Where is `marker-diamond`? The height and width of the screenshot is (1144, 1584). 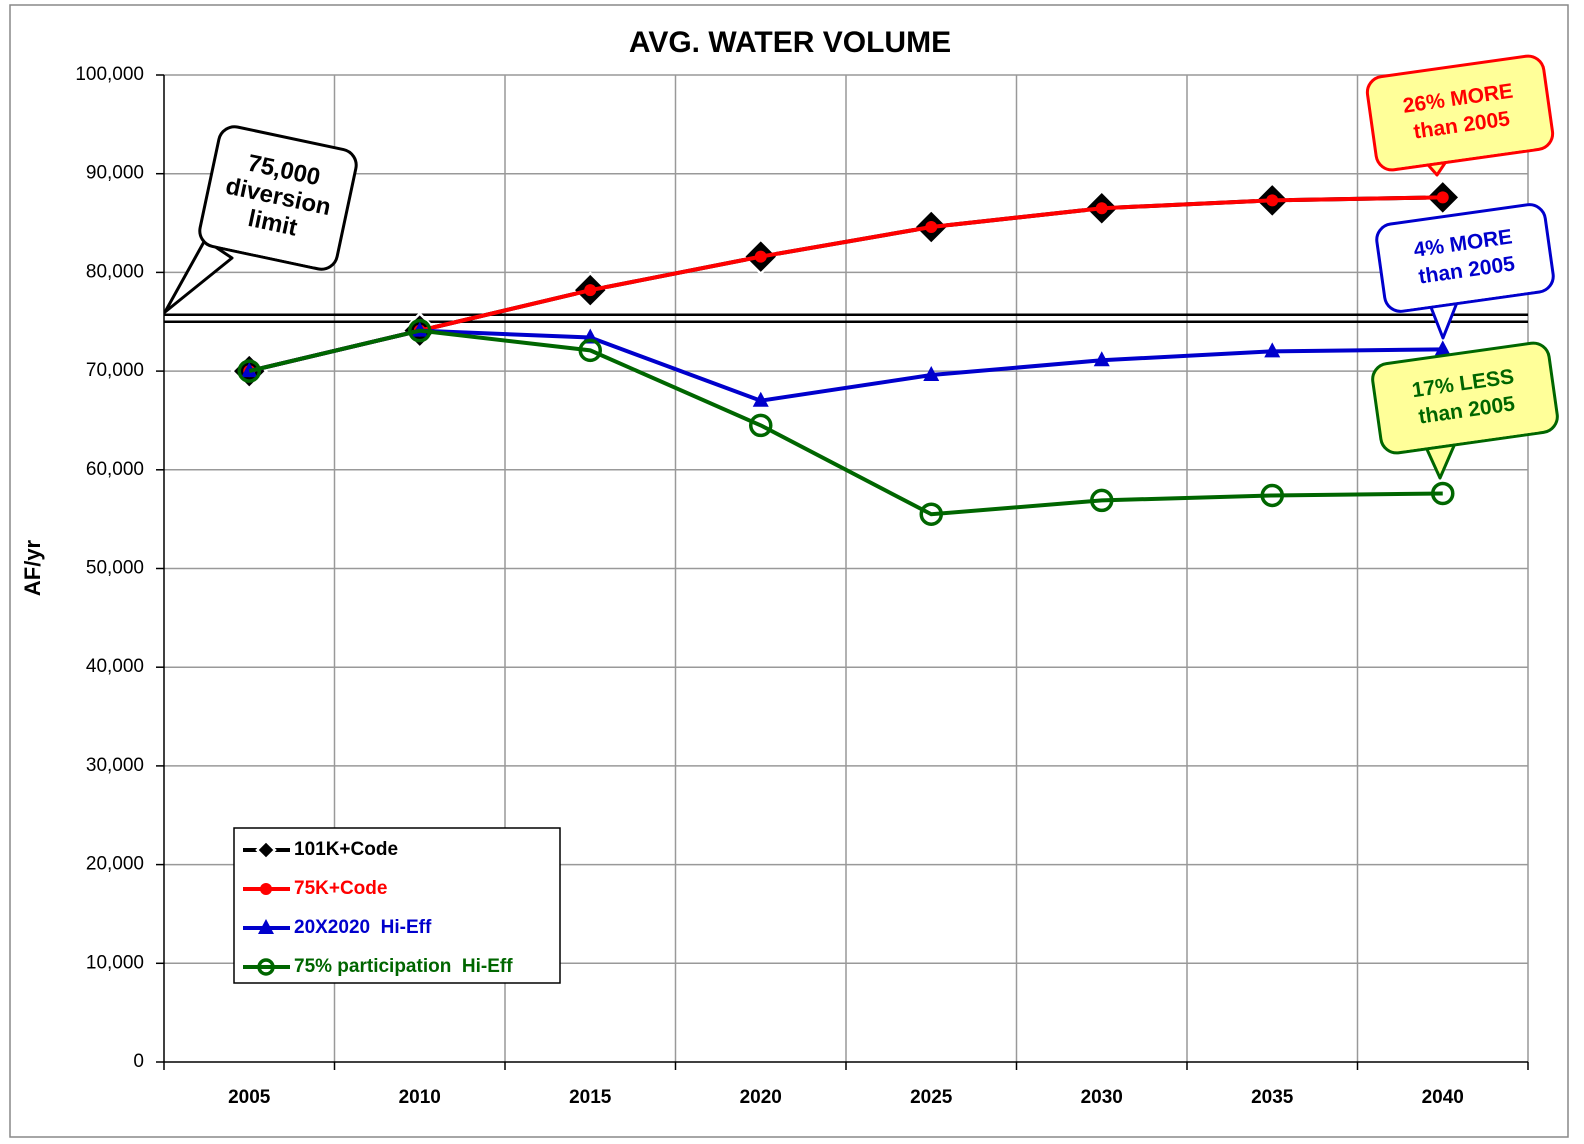 marker-diamond is located at coordinates (266, 850).